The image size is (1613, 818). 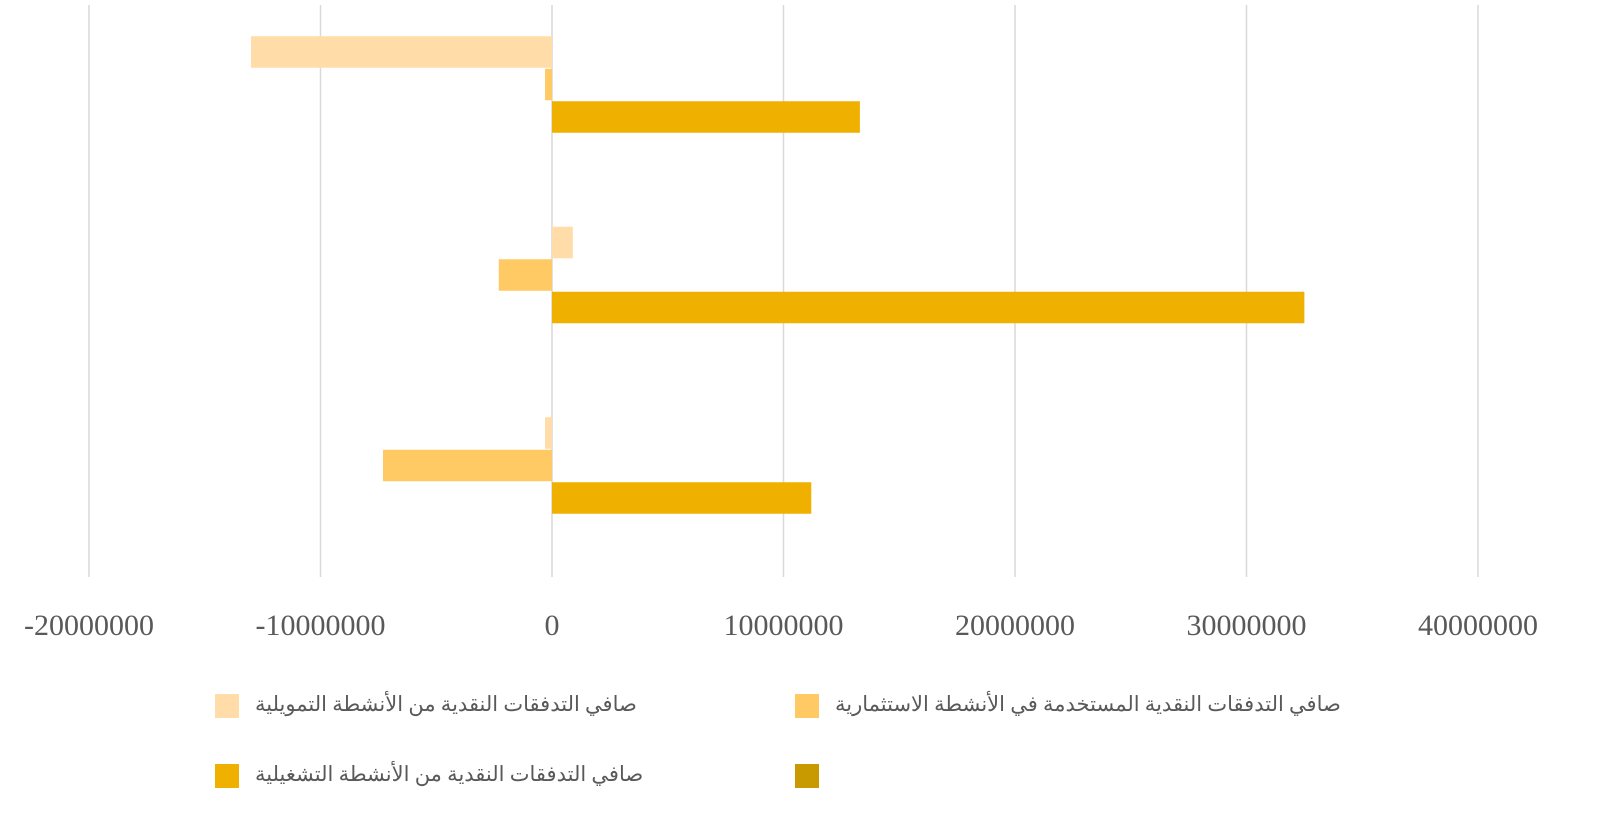 I want to click on x-tick-label: 20000000, so click(x=1015, y=625).